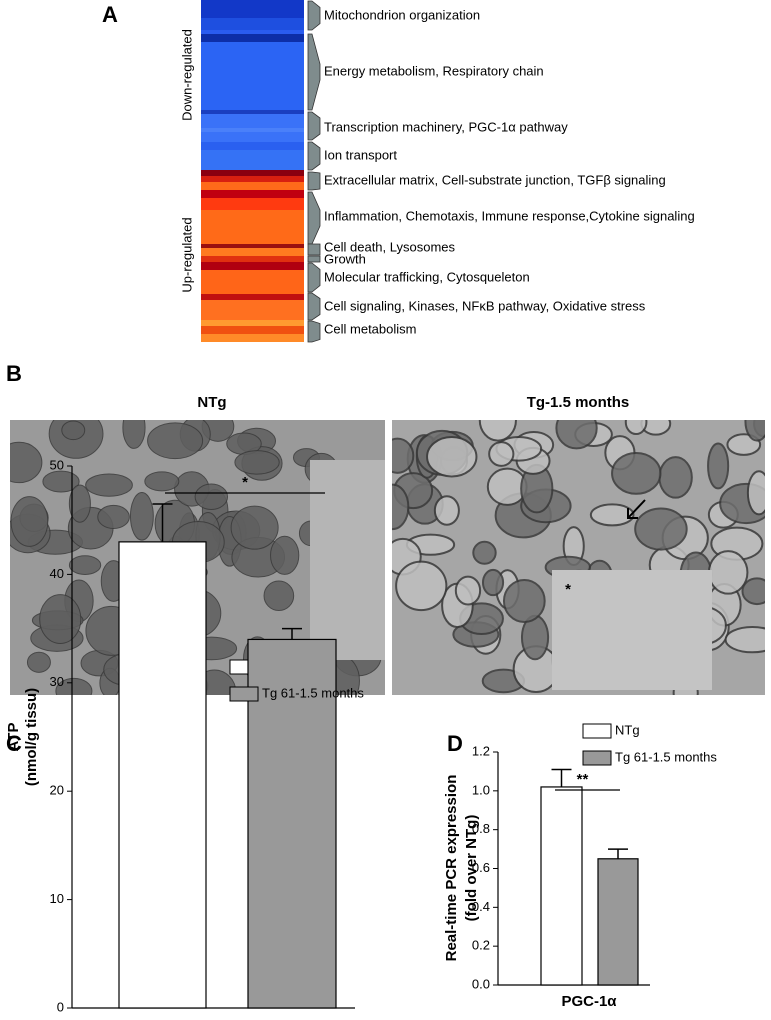 This screenshot has width=771, height=1020. What do you see at coordinates (402, 14) in the screenshot?
I see `term-label: Mitochondrion organization` at bounding box center [402, 14].